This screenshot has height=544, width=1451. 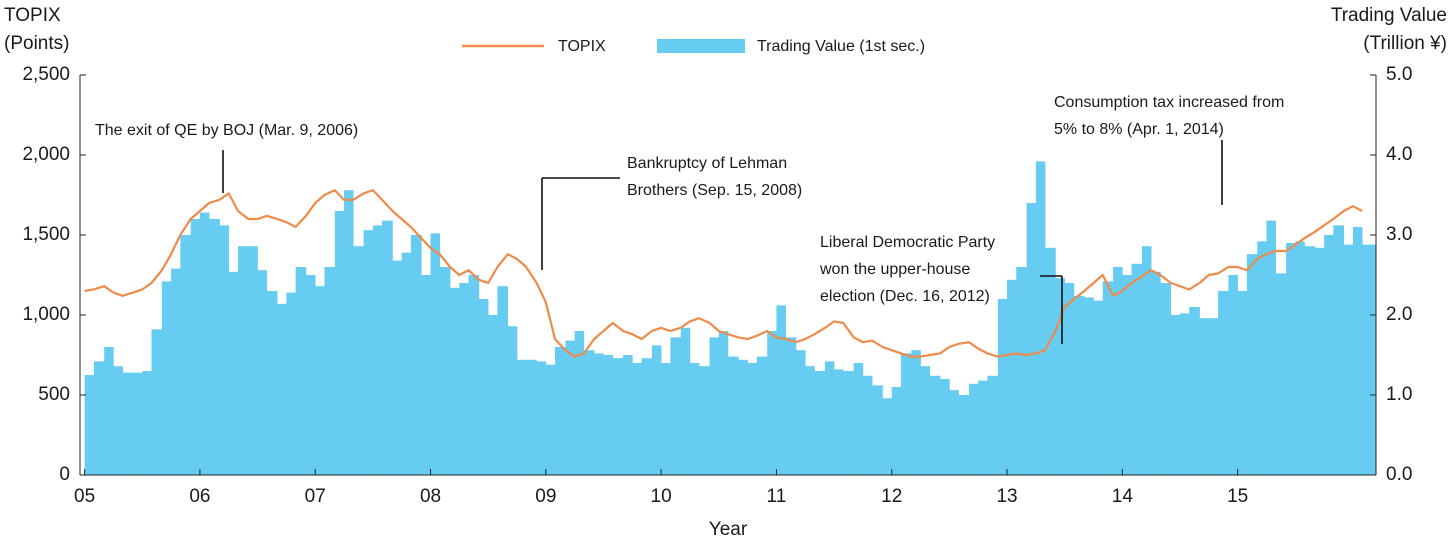 What do you see at coordinates (891, 496) in the screenshot?
I see `x-tick-label: 12` at bounding box center [891, 496].